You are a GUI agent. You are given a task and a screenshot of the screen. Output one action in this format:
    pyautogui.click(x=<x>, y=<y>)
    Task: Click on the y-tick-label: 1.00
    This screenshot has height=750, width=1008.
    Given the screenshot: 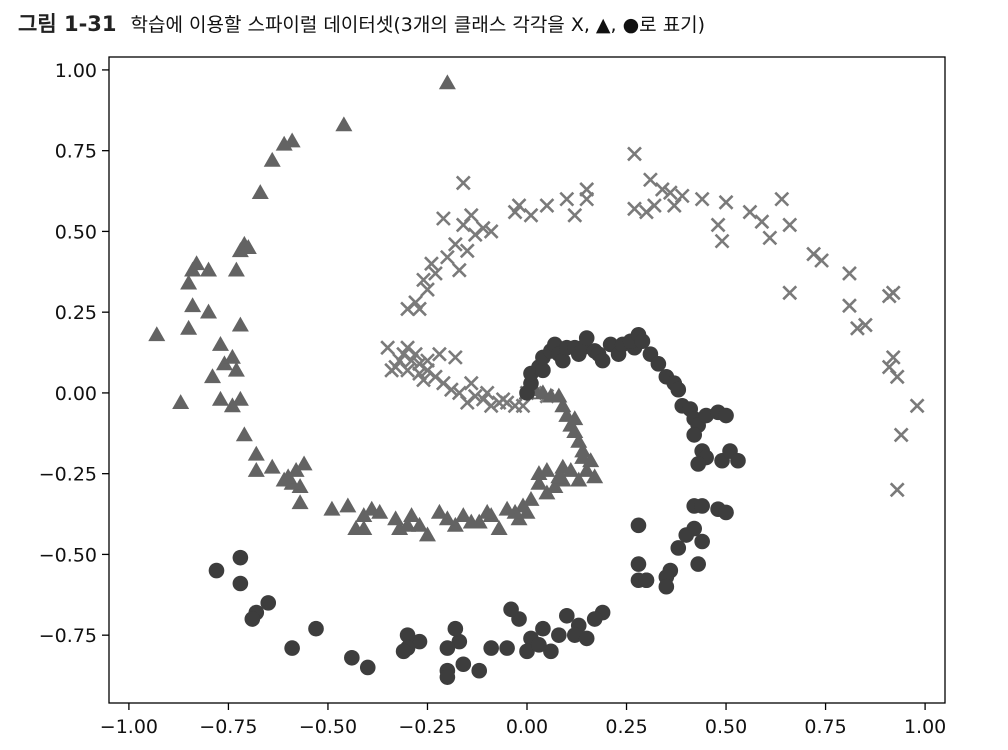 What is the action you would take?
    pyautogui.click(x=76, y=71)
    